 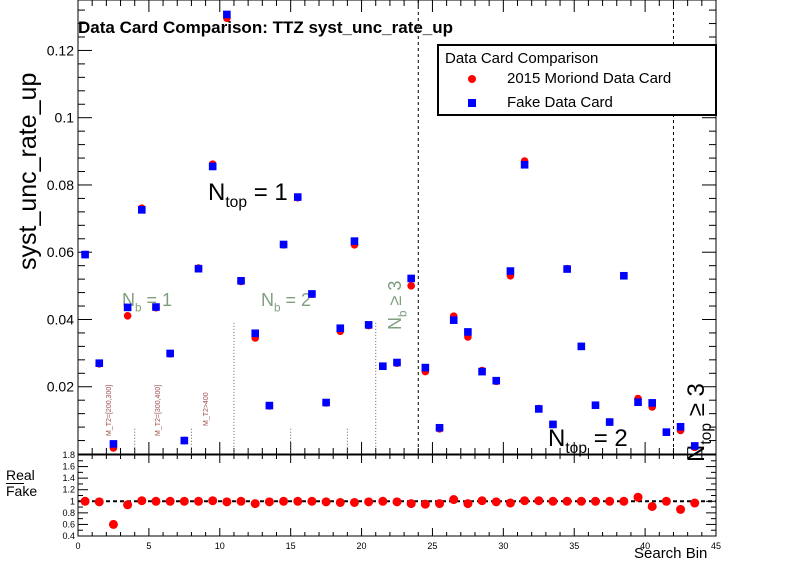 I want to click on y-tick-label: 0.02, so click(x=60, y=387).